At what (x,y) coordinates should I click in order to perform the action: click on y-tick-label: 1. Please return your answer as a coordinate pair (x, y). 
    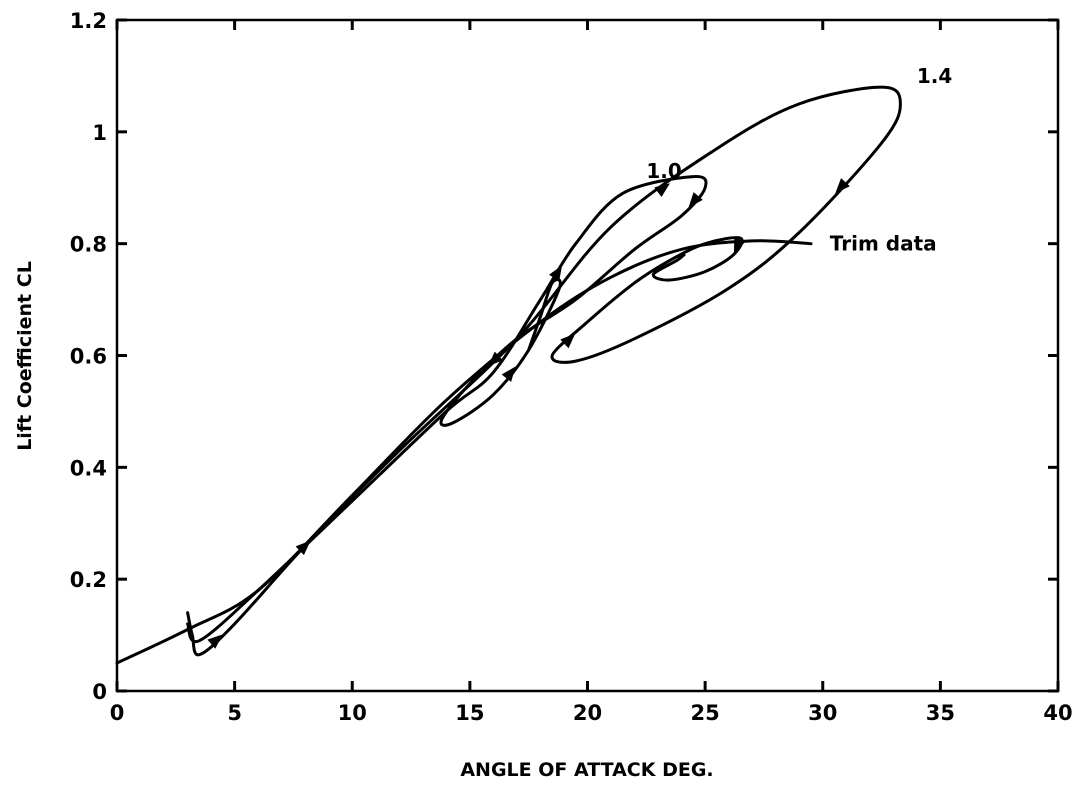
    Looking at the image, I should click on (99, 133).